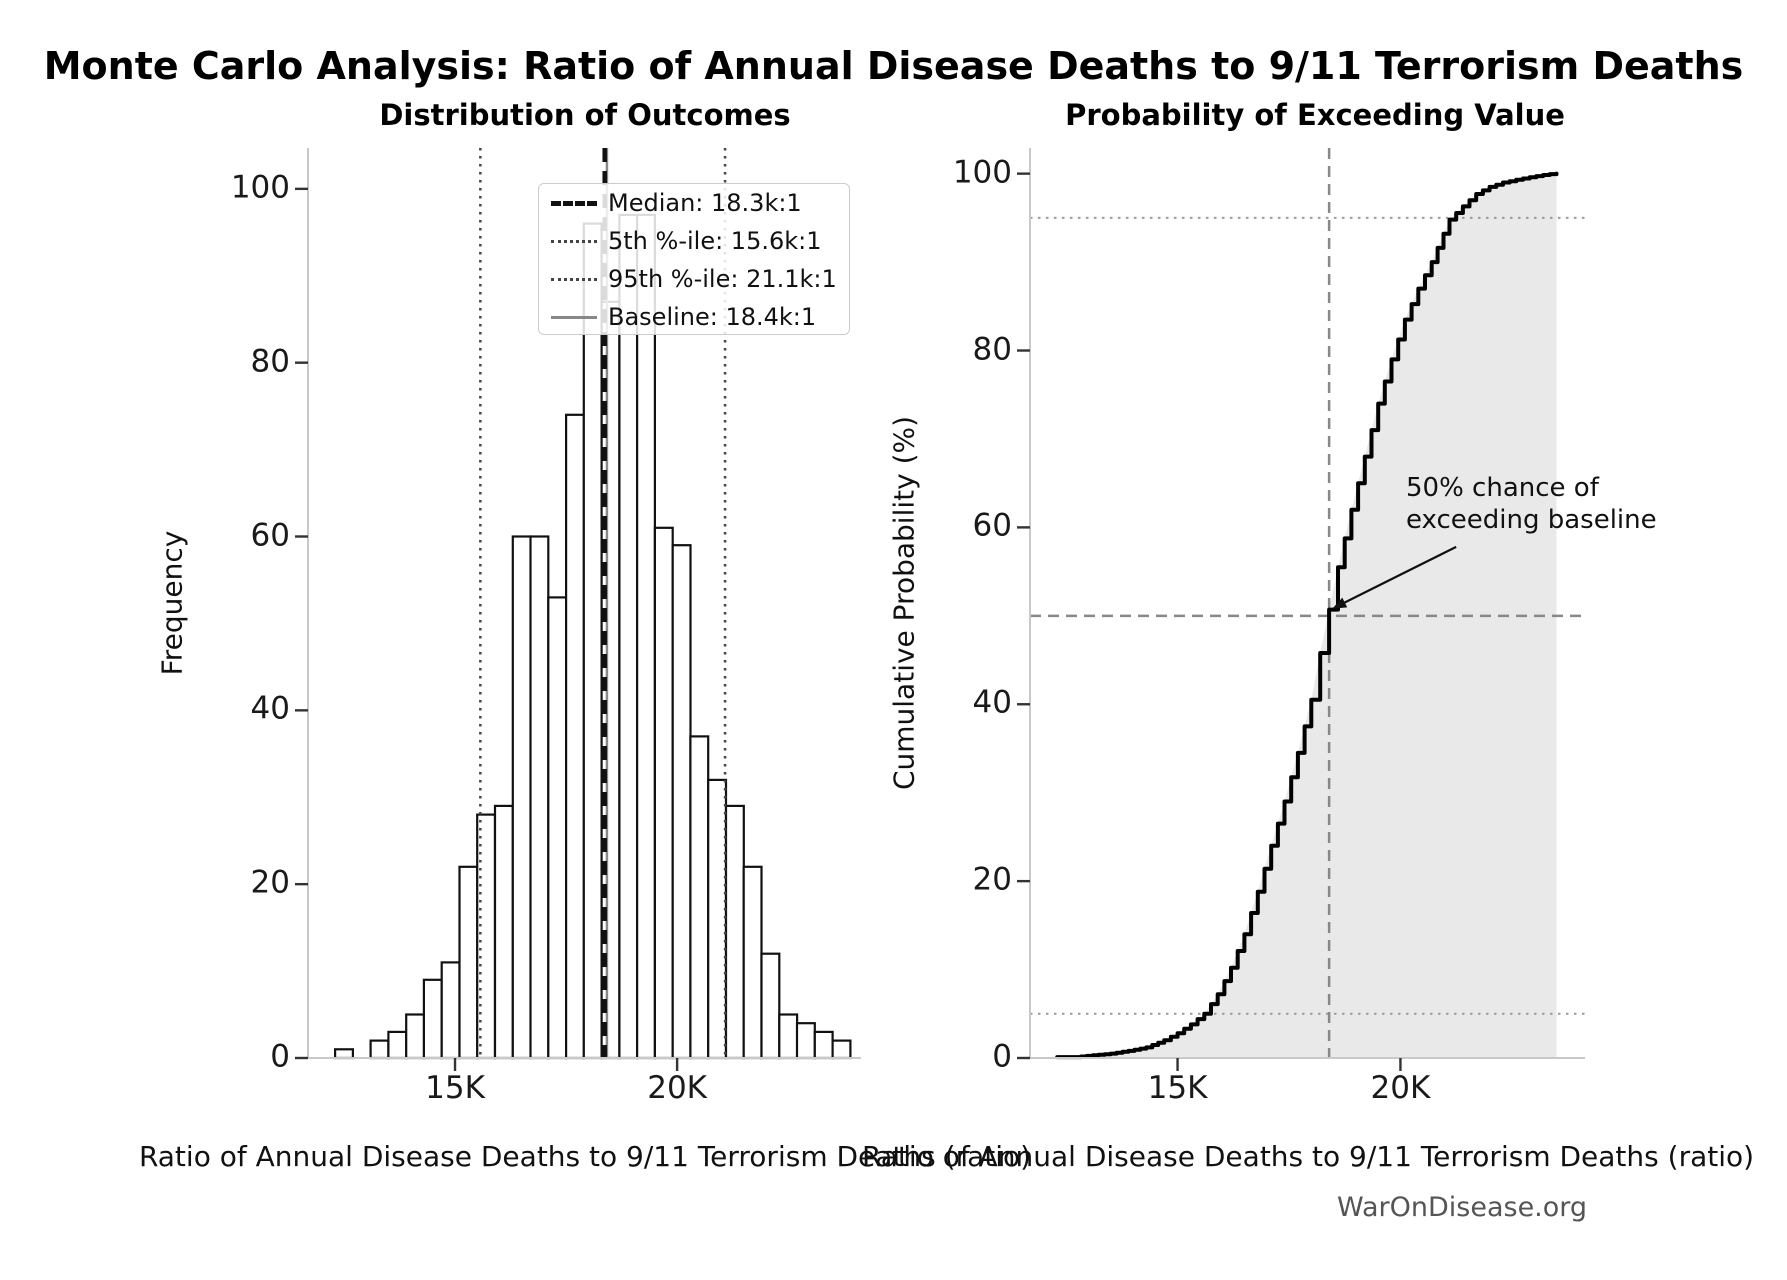 The width and height of the screenshot is (1787, 1280). What do you see at coordinates (1462, 1207) in the screenshot?
I see `watermark: WarOnDisease.org` at bounding box center [1462, 1207].